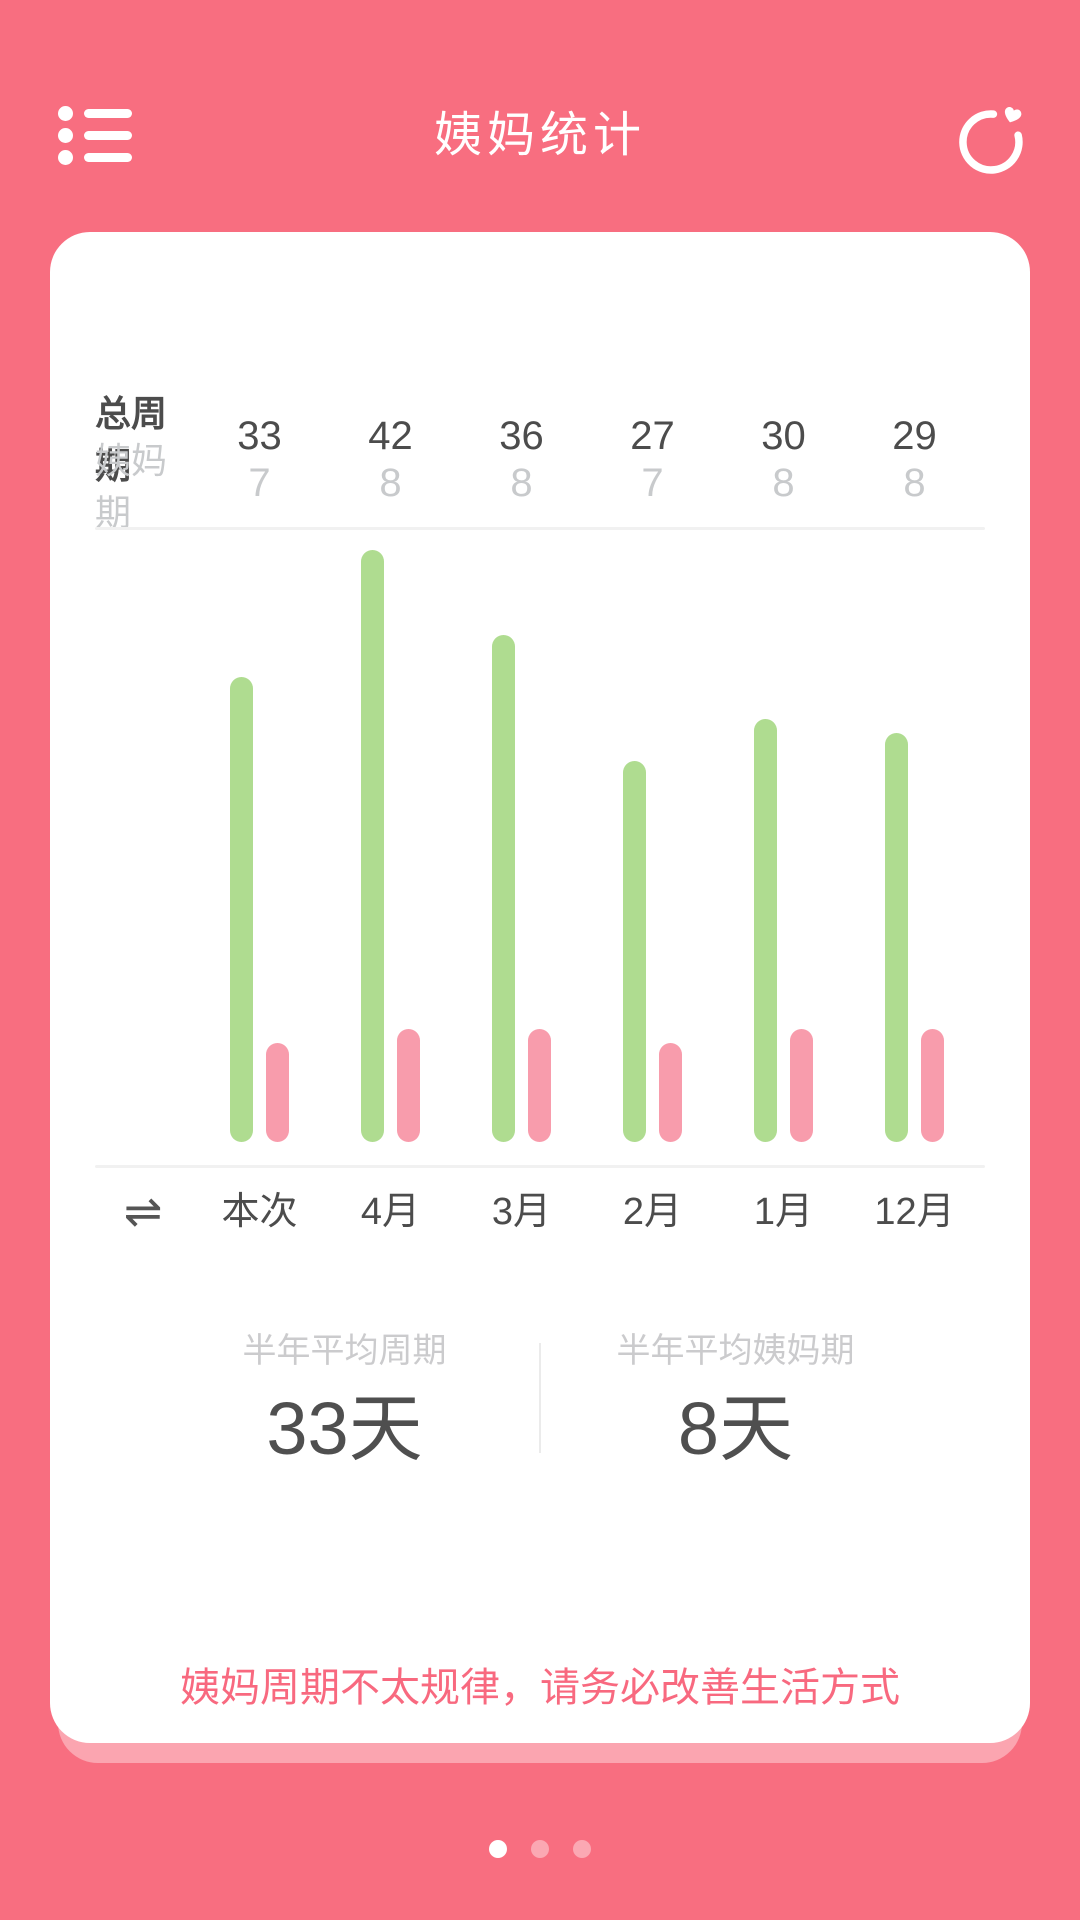  Describe the element at coordinates (914, 1212) in the screenshot. I see `axis-label: 12月` at that location.